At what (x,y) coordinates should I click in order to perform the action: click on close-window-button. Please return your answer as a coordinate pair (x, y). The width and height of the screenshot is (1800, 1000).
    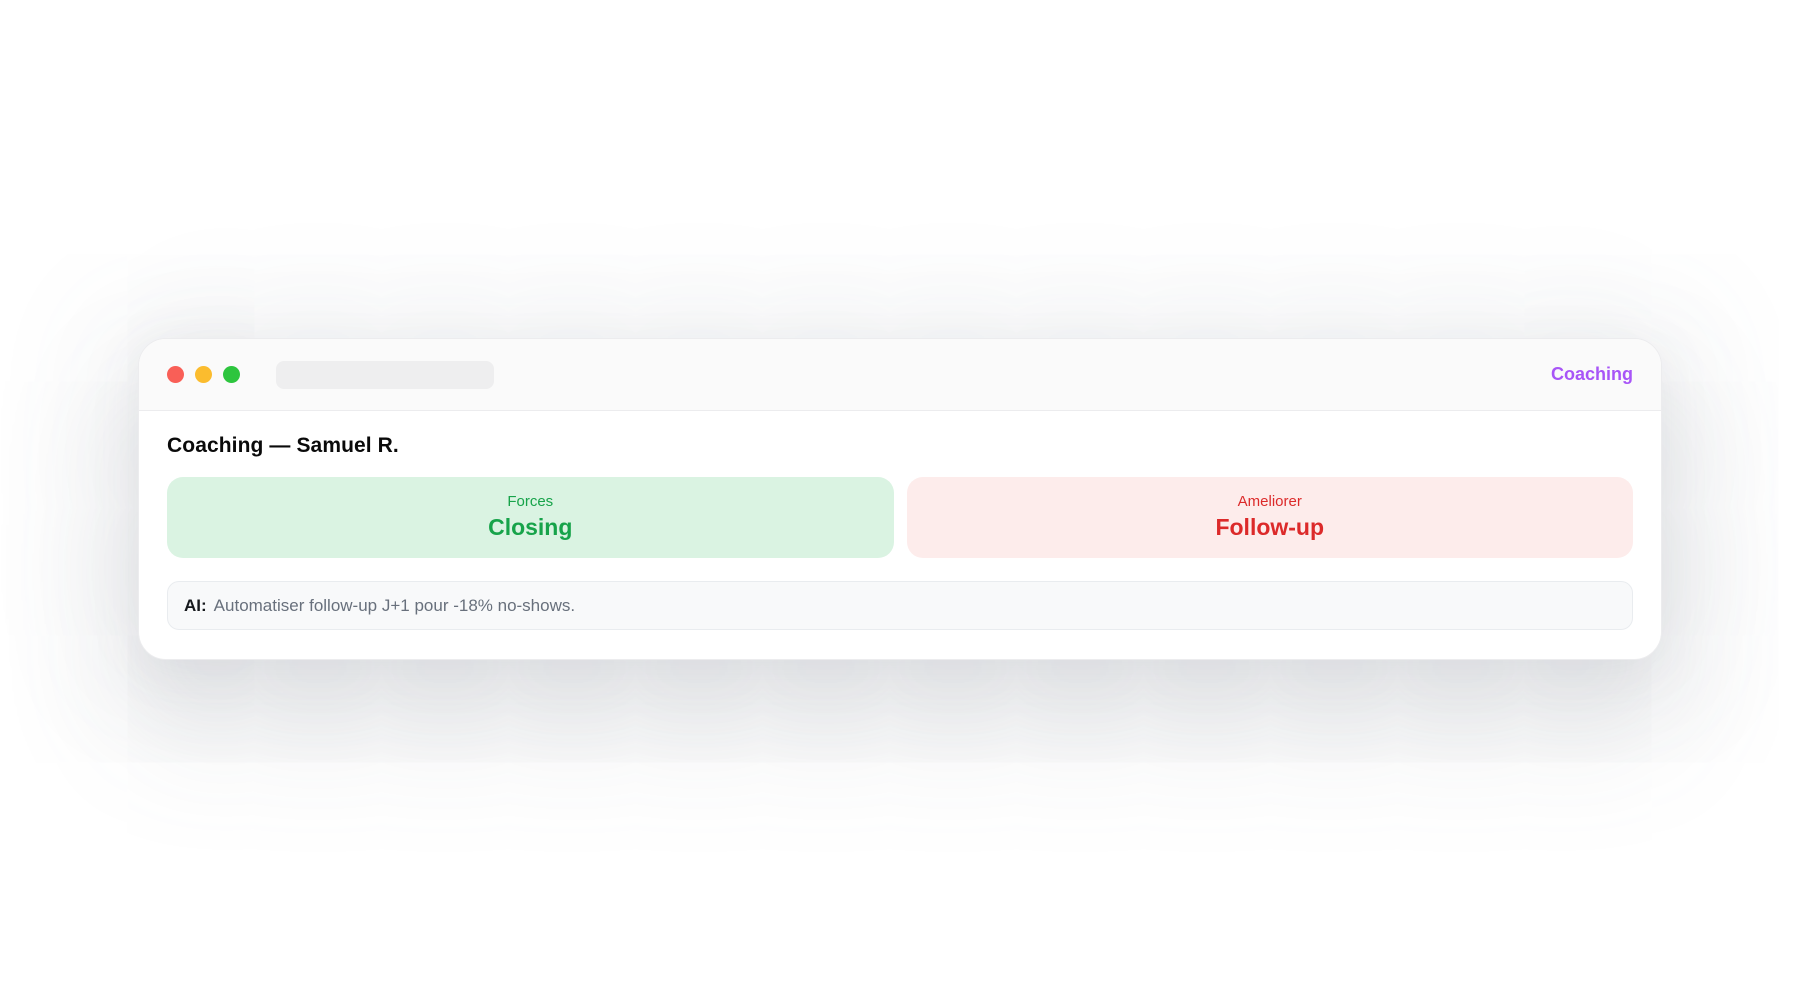
    Looking at the image, I should click on (175, 374).